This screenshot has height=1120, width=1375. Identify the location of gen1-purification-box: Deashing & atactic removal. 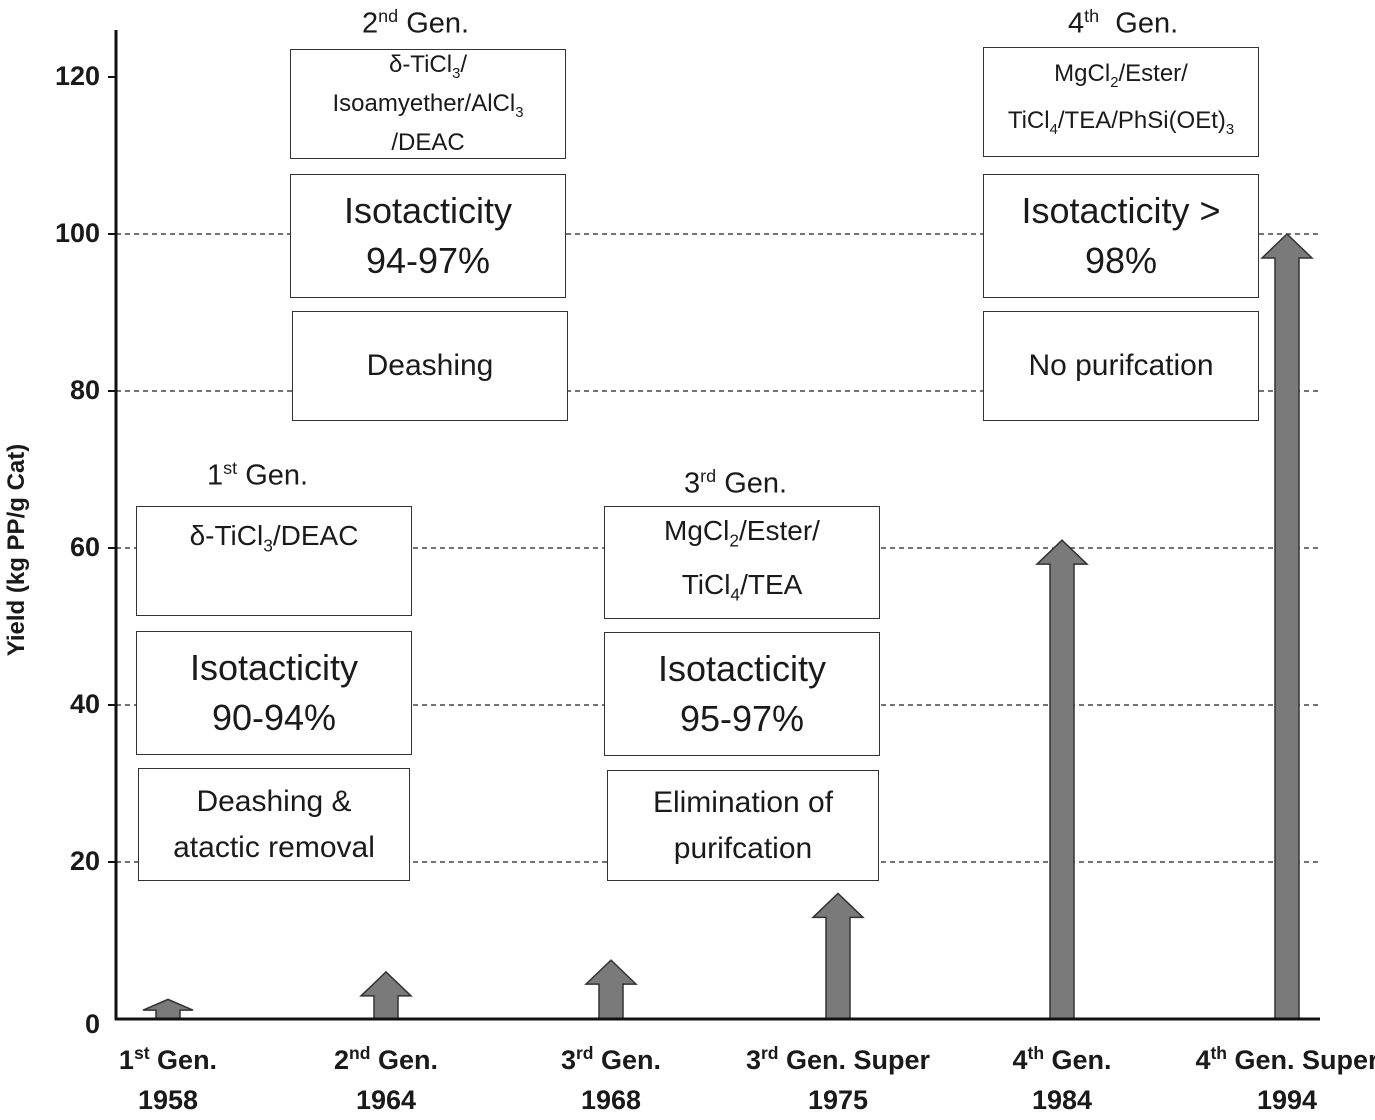
(274, 824).